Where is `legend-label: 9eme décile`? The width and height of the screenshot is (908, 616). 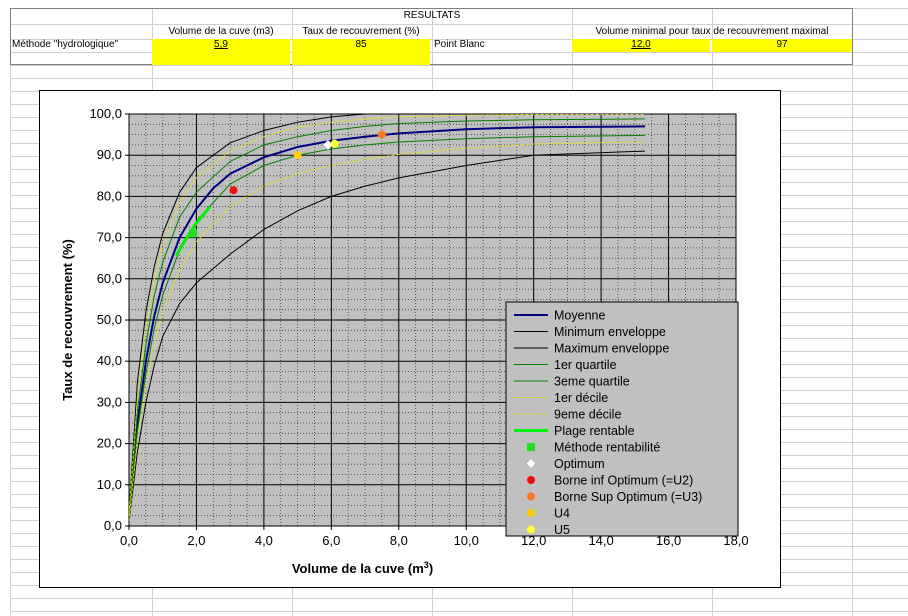
legend-label: 9eme décile is located at coordinates (587, 415).